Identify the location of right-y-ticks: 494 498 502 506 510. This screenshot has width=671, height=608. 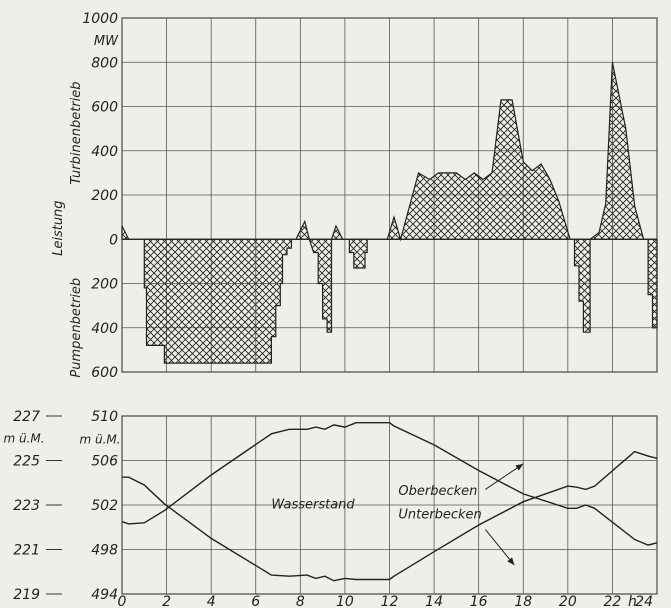
(104, 506).